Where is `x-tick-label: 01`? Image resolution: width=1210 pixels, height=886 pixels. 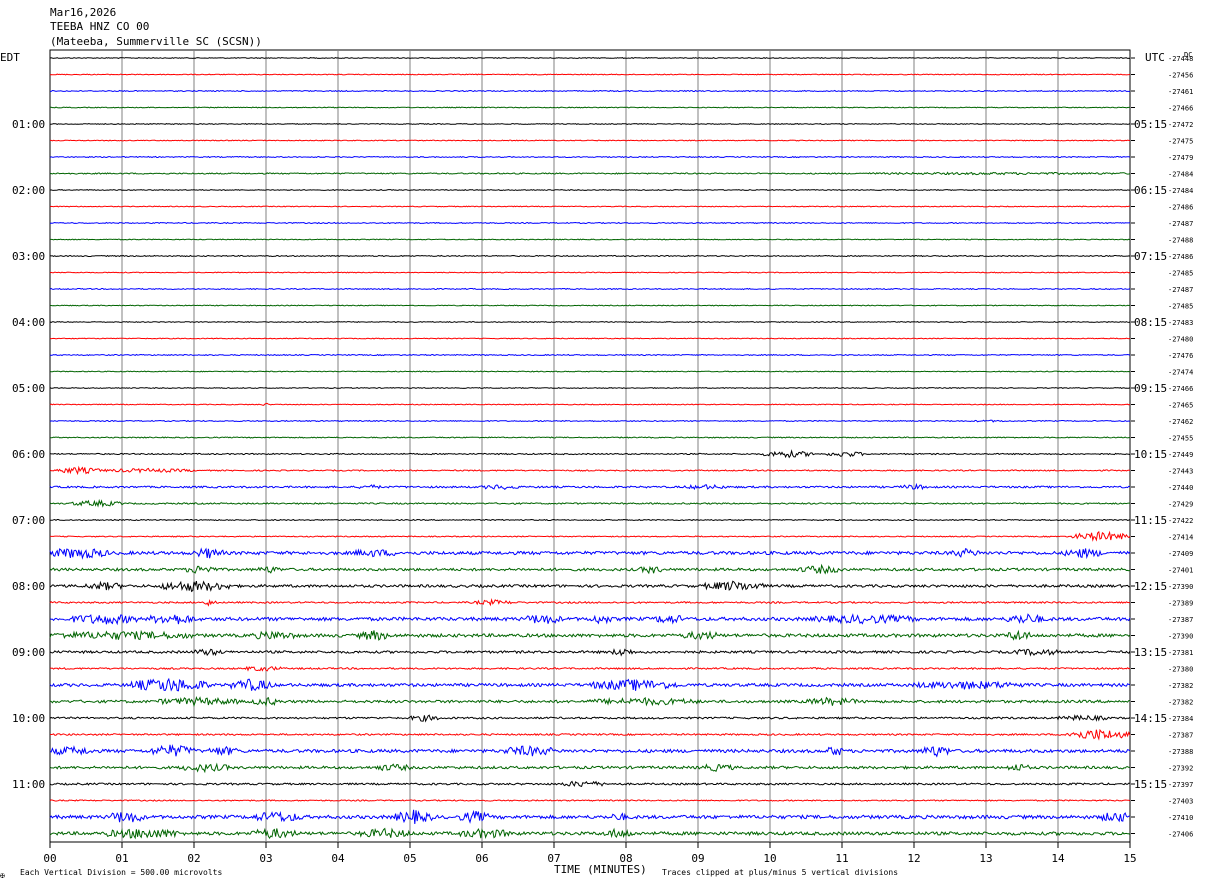
x-tick-label: 01 is located at coordinates (121, 858).